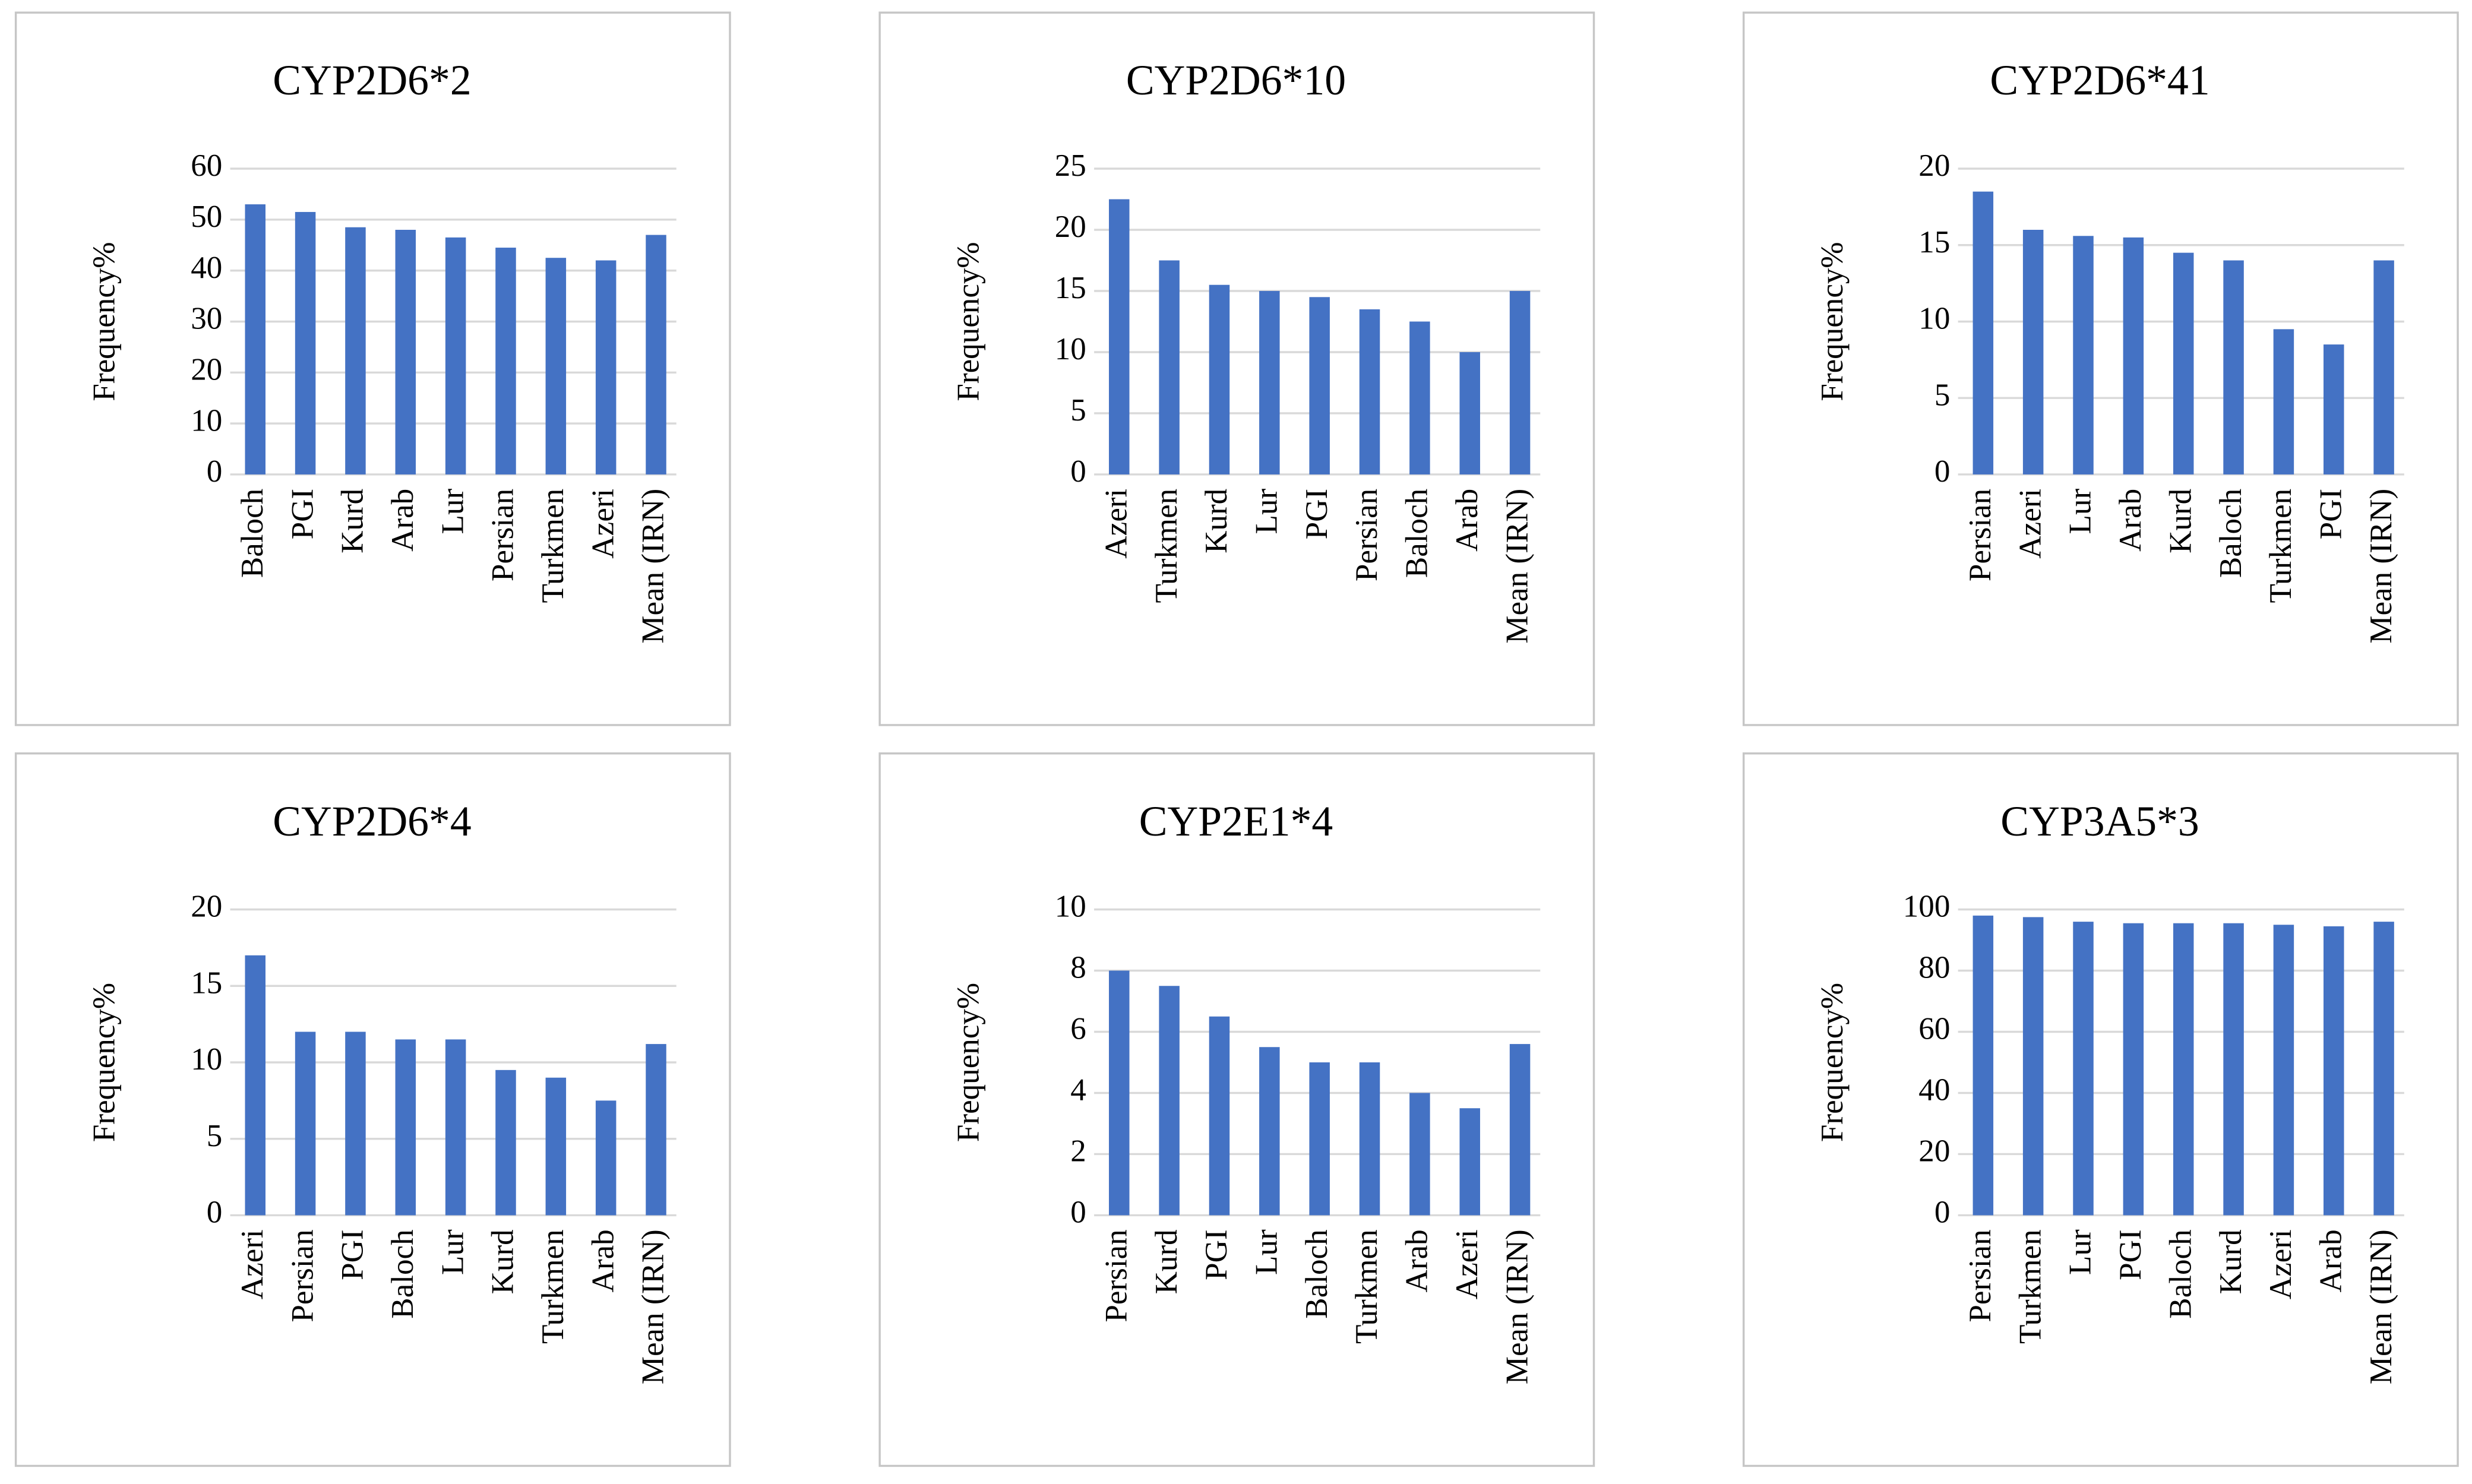 The height and width of the screenshot is (1484, 2472). Describe the element at coordinates (372, 821) in the screenshot. I see `chart-title: CYP2D6*4` at that location.